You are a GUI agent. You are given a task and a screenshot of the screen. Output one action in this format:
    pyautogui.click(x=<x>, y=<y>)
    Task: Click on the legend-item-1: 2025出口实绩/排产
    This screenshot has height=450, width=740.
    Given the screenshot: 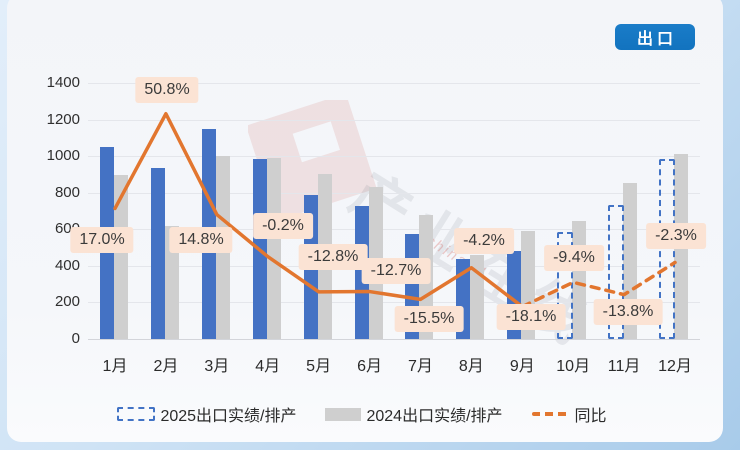 What is the action you would take?
    pyautogui.click(x=206, y=414)
    